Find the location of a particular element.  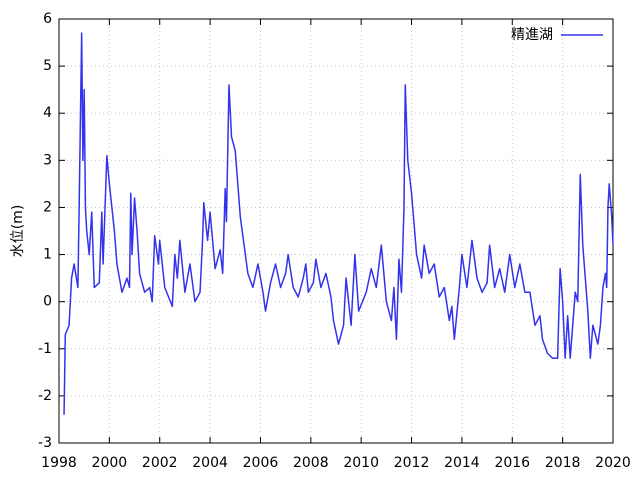

y-tick-label: 4 is located at coordinates (47, 113).